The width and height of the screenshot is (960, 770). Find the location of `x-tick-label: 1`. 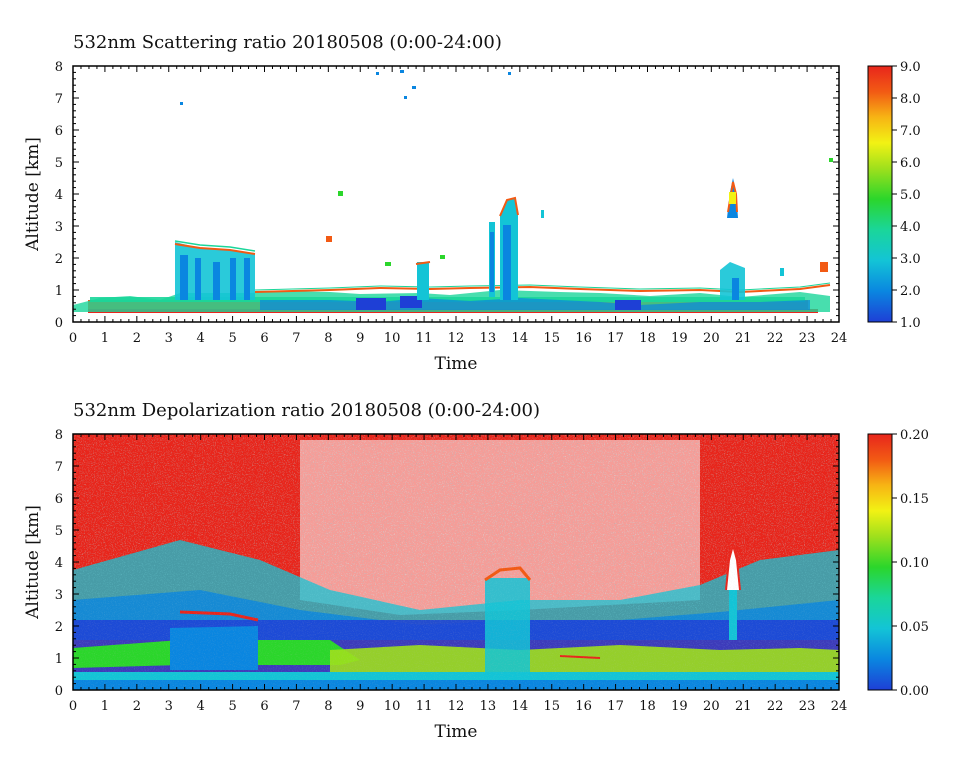

x-tick-label: 1 is located at coordinates (105, 338).